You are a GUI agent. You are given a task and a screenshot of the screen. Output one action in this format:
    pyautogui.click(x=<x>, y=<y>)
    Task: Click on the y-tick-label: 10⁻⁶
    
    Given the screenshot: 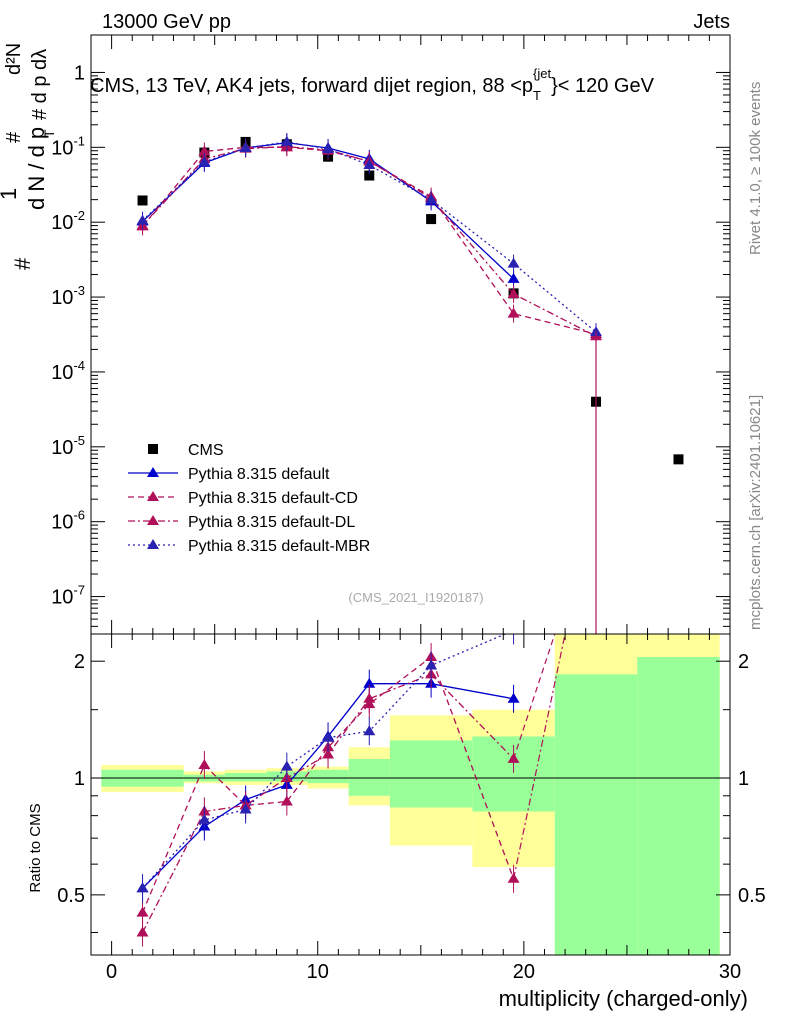 What is the action you would take?
    pyautogui.click(x=68, y=521)
    